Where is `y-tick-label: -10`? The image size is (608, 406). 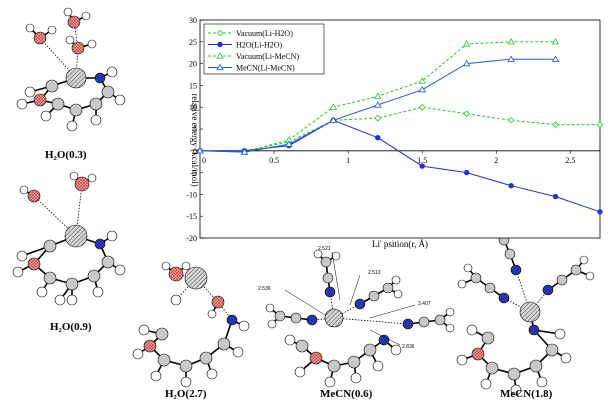 y-tick-label: -10 is located at coordinates (191, 194).